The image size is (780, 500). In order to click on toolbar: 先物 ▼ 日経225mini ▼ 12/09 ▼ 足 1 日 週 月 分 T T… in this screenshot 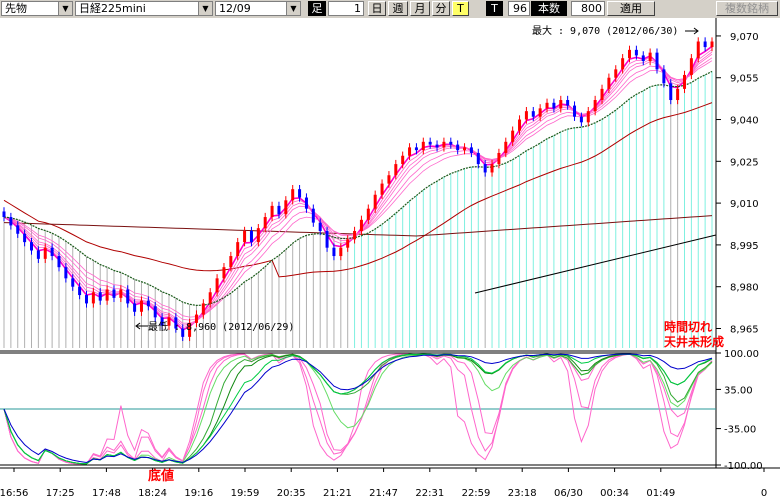, I will do `click(390, 9)`.